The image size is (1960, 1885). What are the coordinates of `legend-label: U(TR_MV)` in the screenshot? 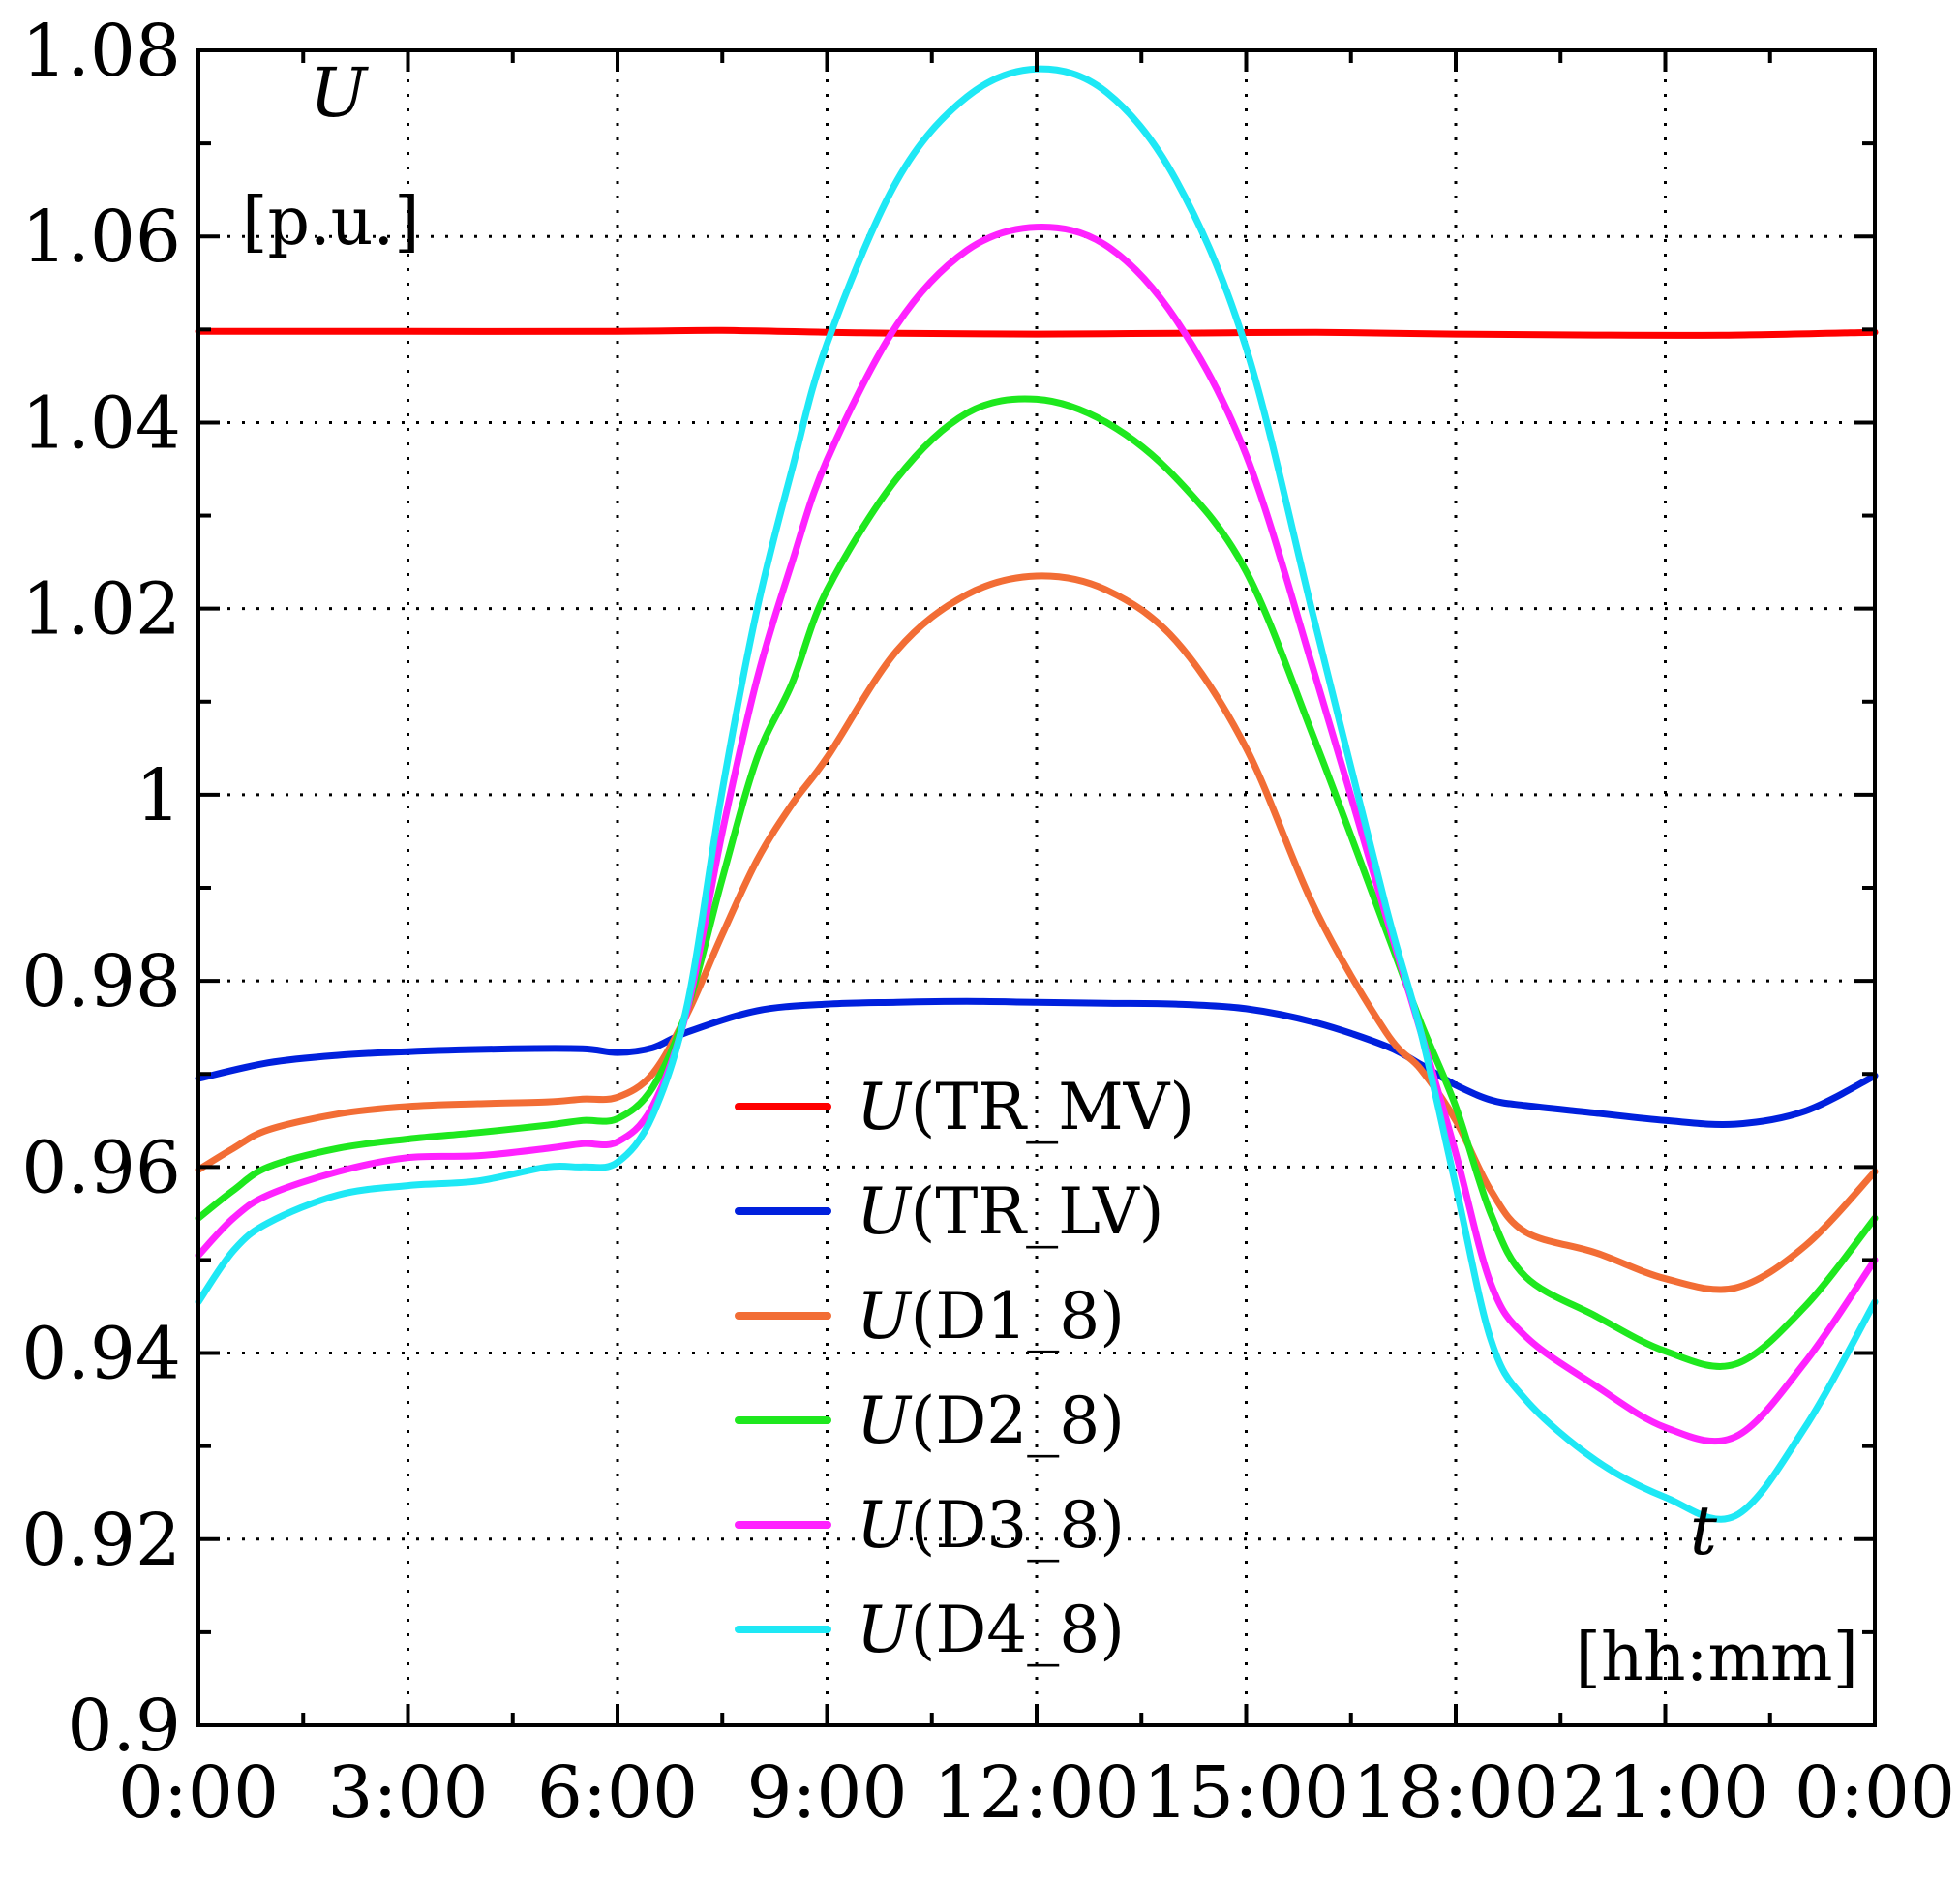 It's located at (1025, 1107).